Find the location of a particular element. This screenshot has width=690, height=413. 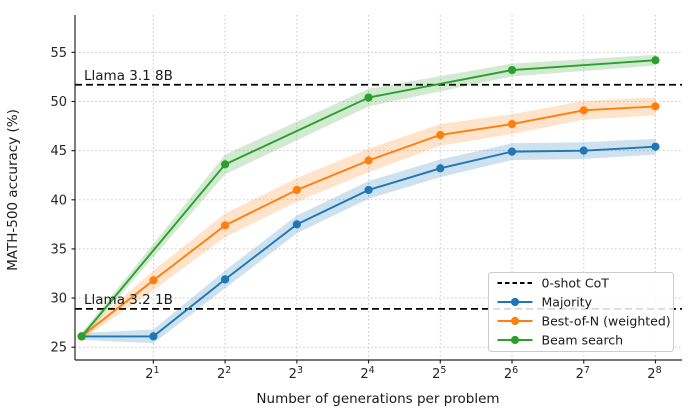

baseline-label-llama-3-1-8b: Llama 3.1 8B is located at coordinates (128, 76).